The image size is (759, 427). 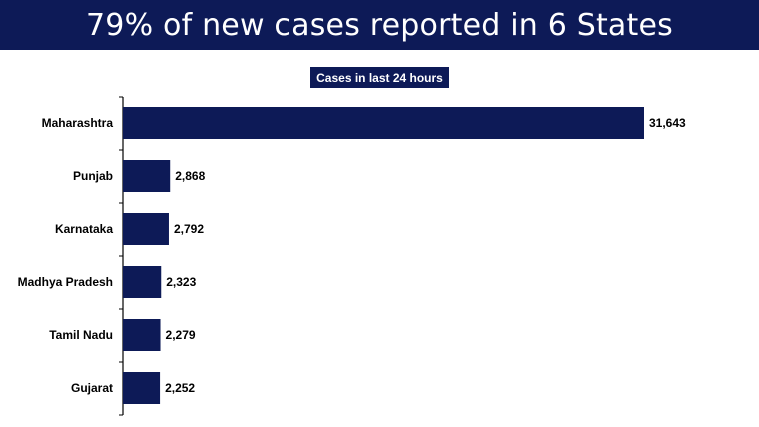 I want to click on chart-title-wrap: Cases in last 24 hours, so click(x=379, y=77).